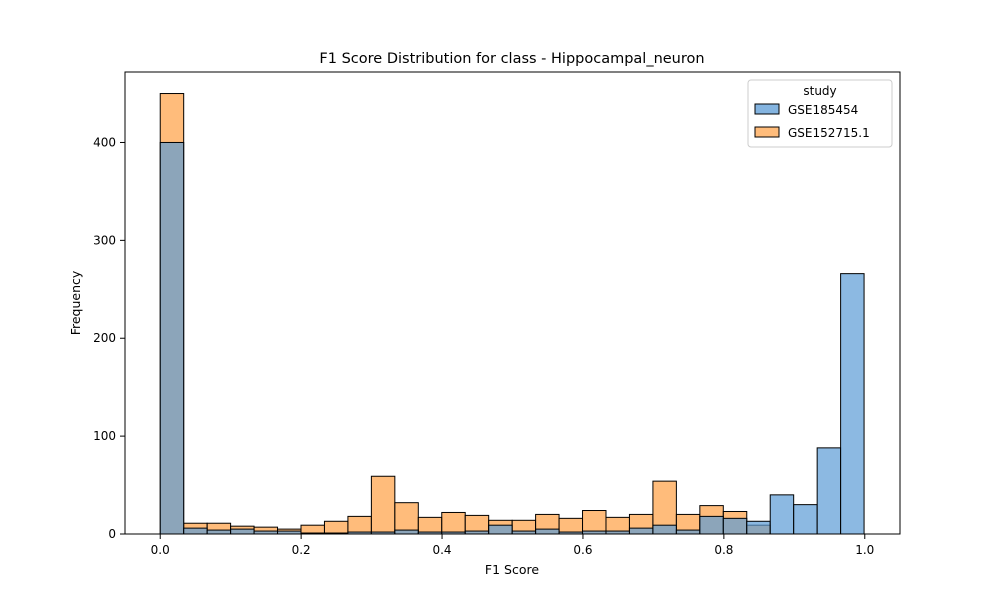  I want to click on legend-label-gse185454: GSE185454, so click(823, 110).